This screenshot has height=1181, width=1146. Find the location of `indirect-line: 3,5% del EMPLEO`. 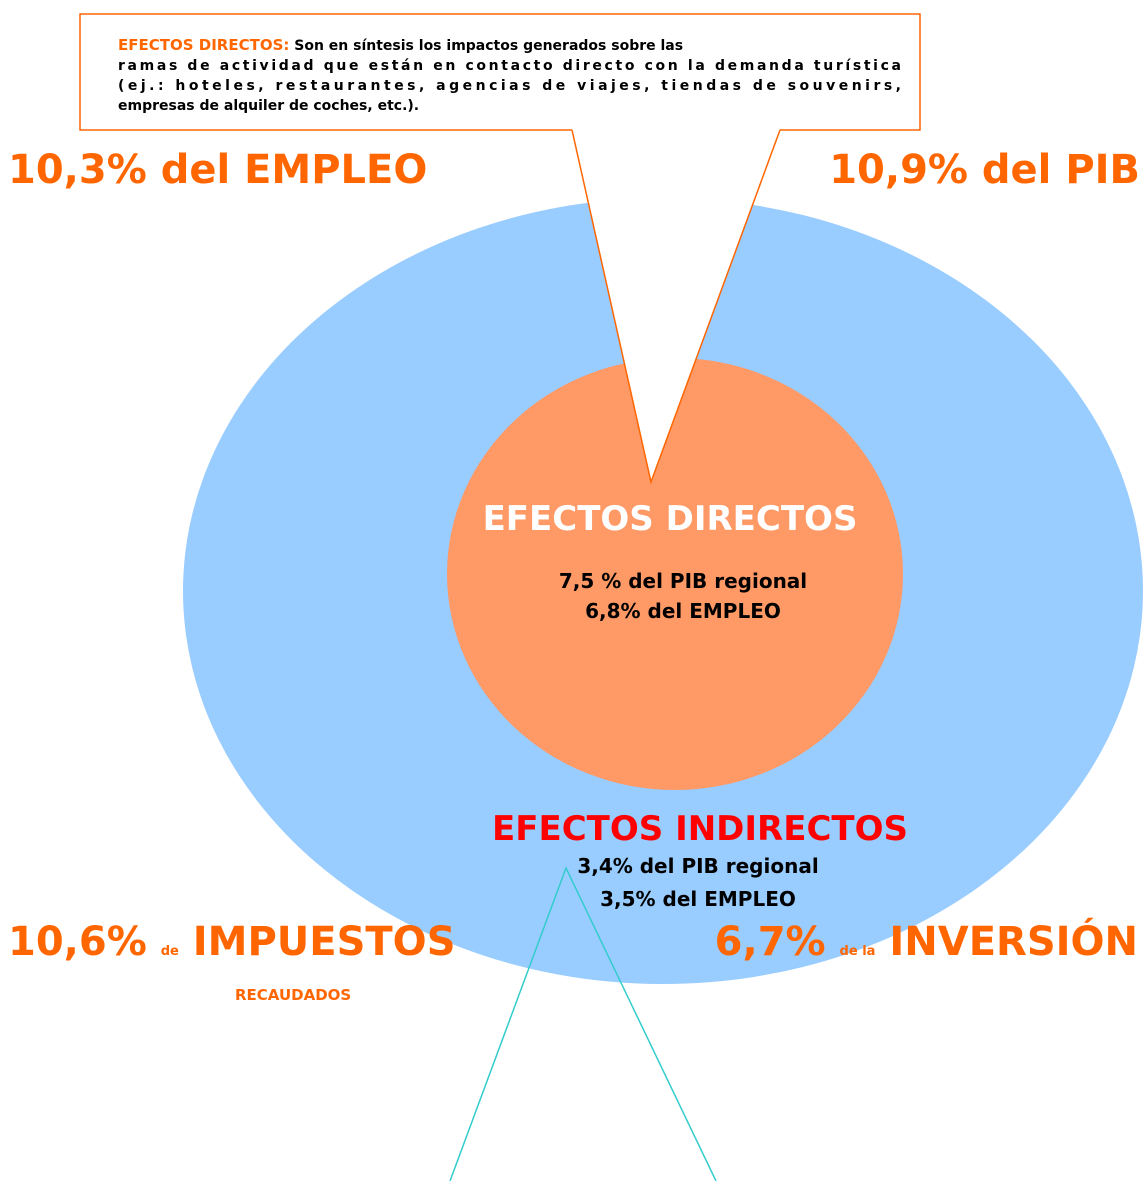

indirect-line: 3,5% del EMPLEO is located at coordinates (698, 899).